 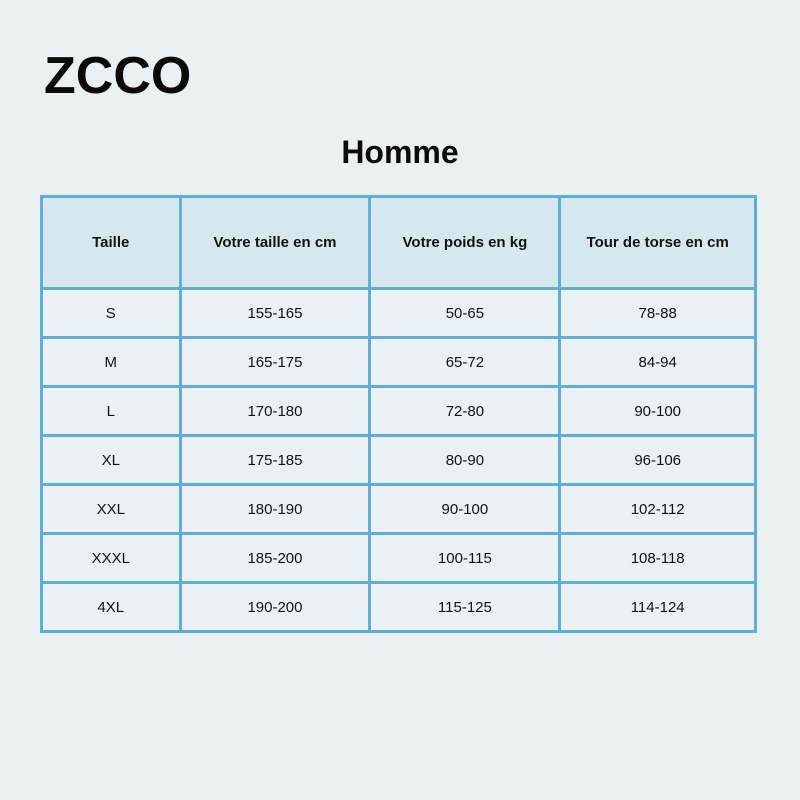 I want to click on table-cell-weight: 72-80, so click(x=465, y=411).